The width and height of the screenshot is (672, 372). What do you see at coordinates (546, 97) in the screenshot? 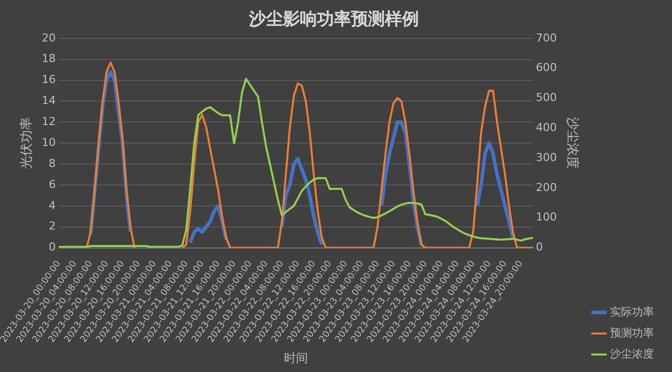
I see `y2-tick-label: 500` at bounding box center [546, 97].